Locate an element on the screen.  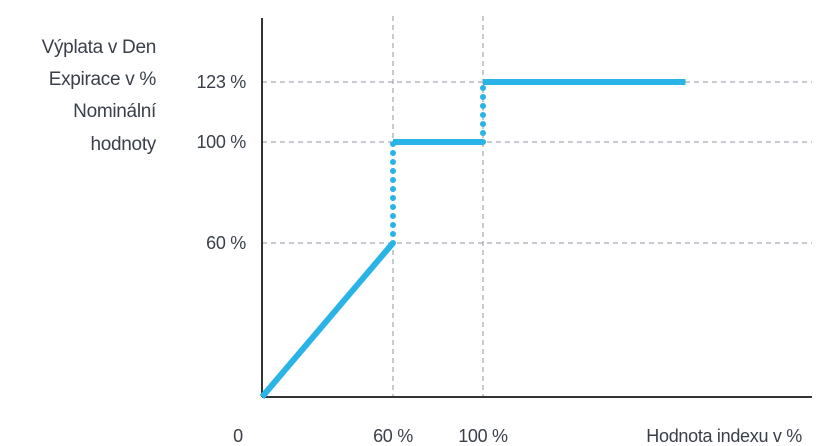
x-tick-label: 100 % is located at coordinates (483, 436).